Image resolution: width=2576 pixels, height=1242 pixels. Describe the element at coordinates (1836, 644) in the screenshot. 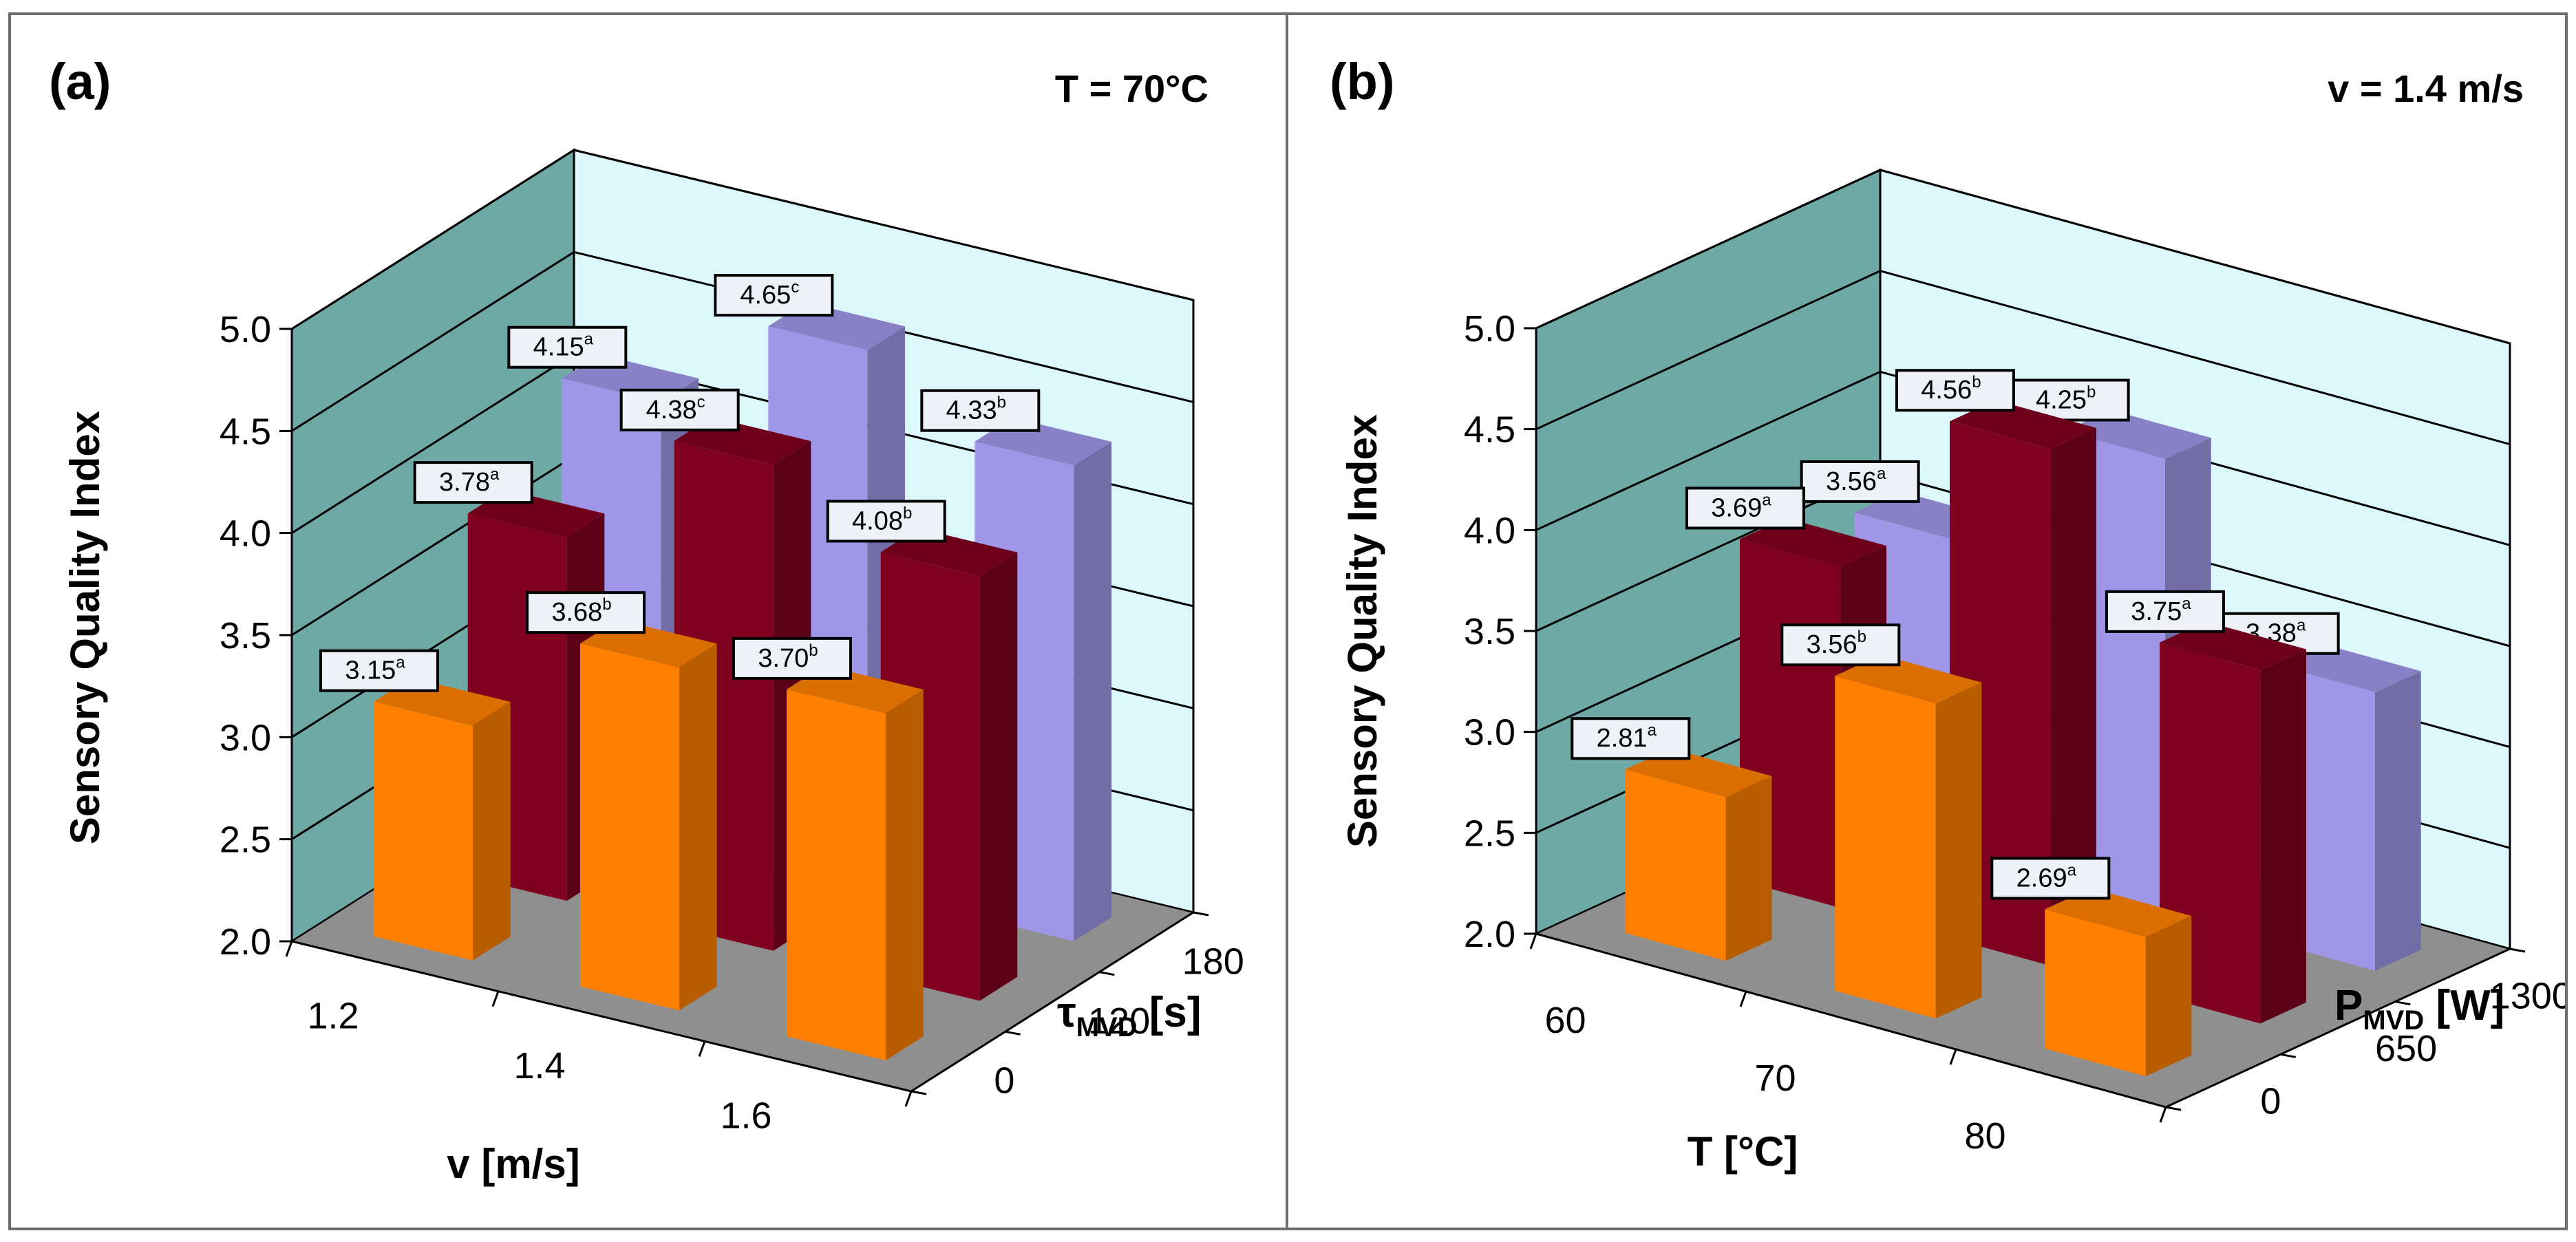

I see `data-label-text: 3.56b` at that location.